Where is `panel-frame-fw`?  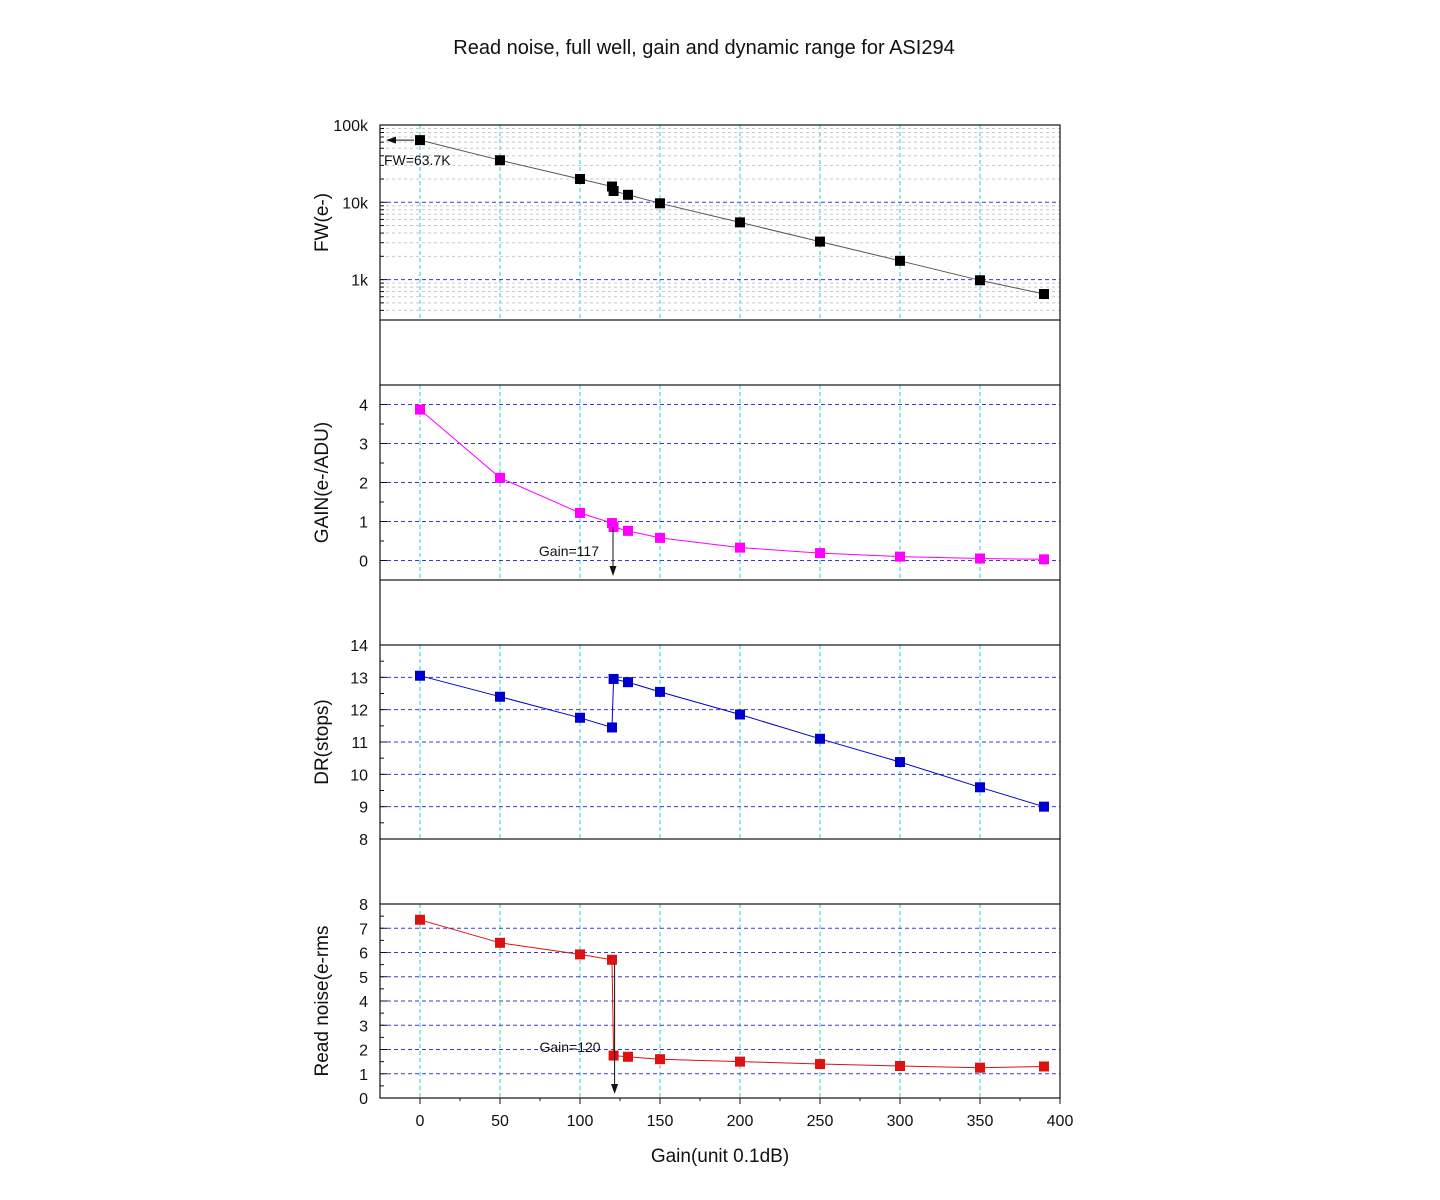
panel-frame-fw is located at coordinates (720, 222).